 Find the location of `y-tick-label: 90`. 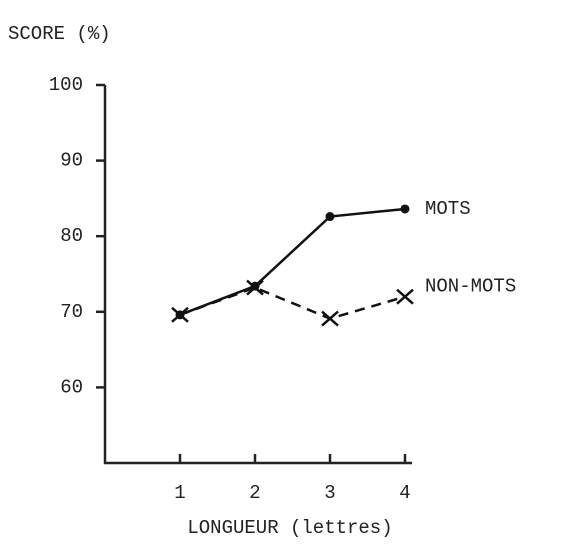

y-tick-label: 90 is located at coordinates (71, 161).